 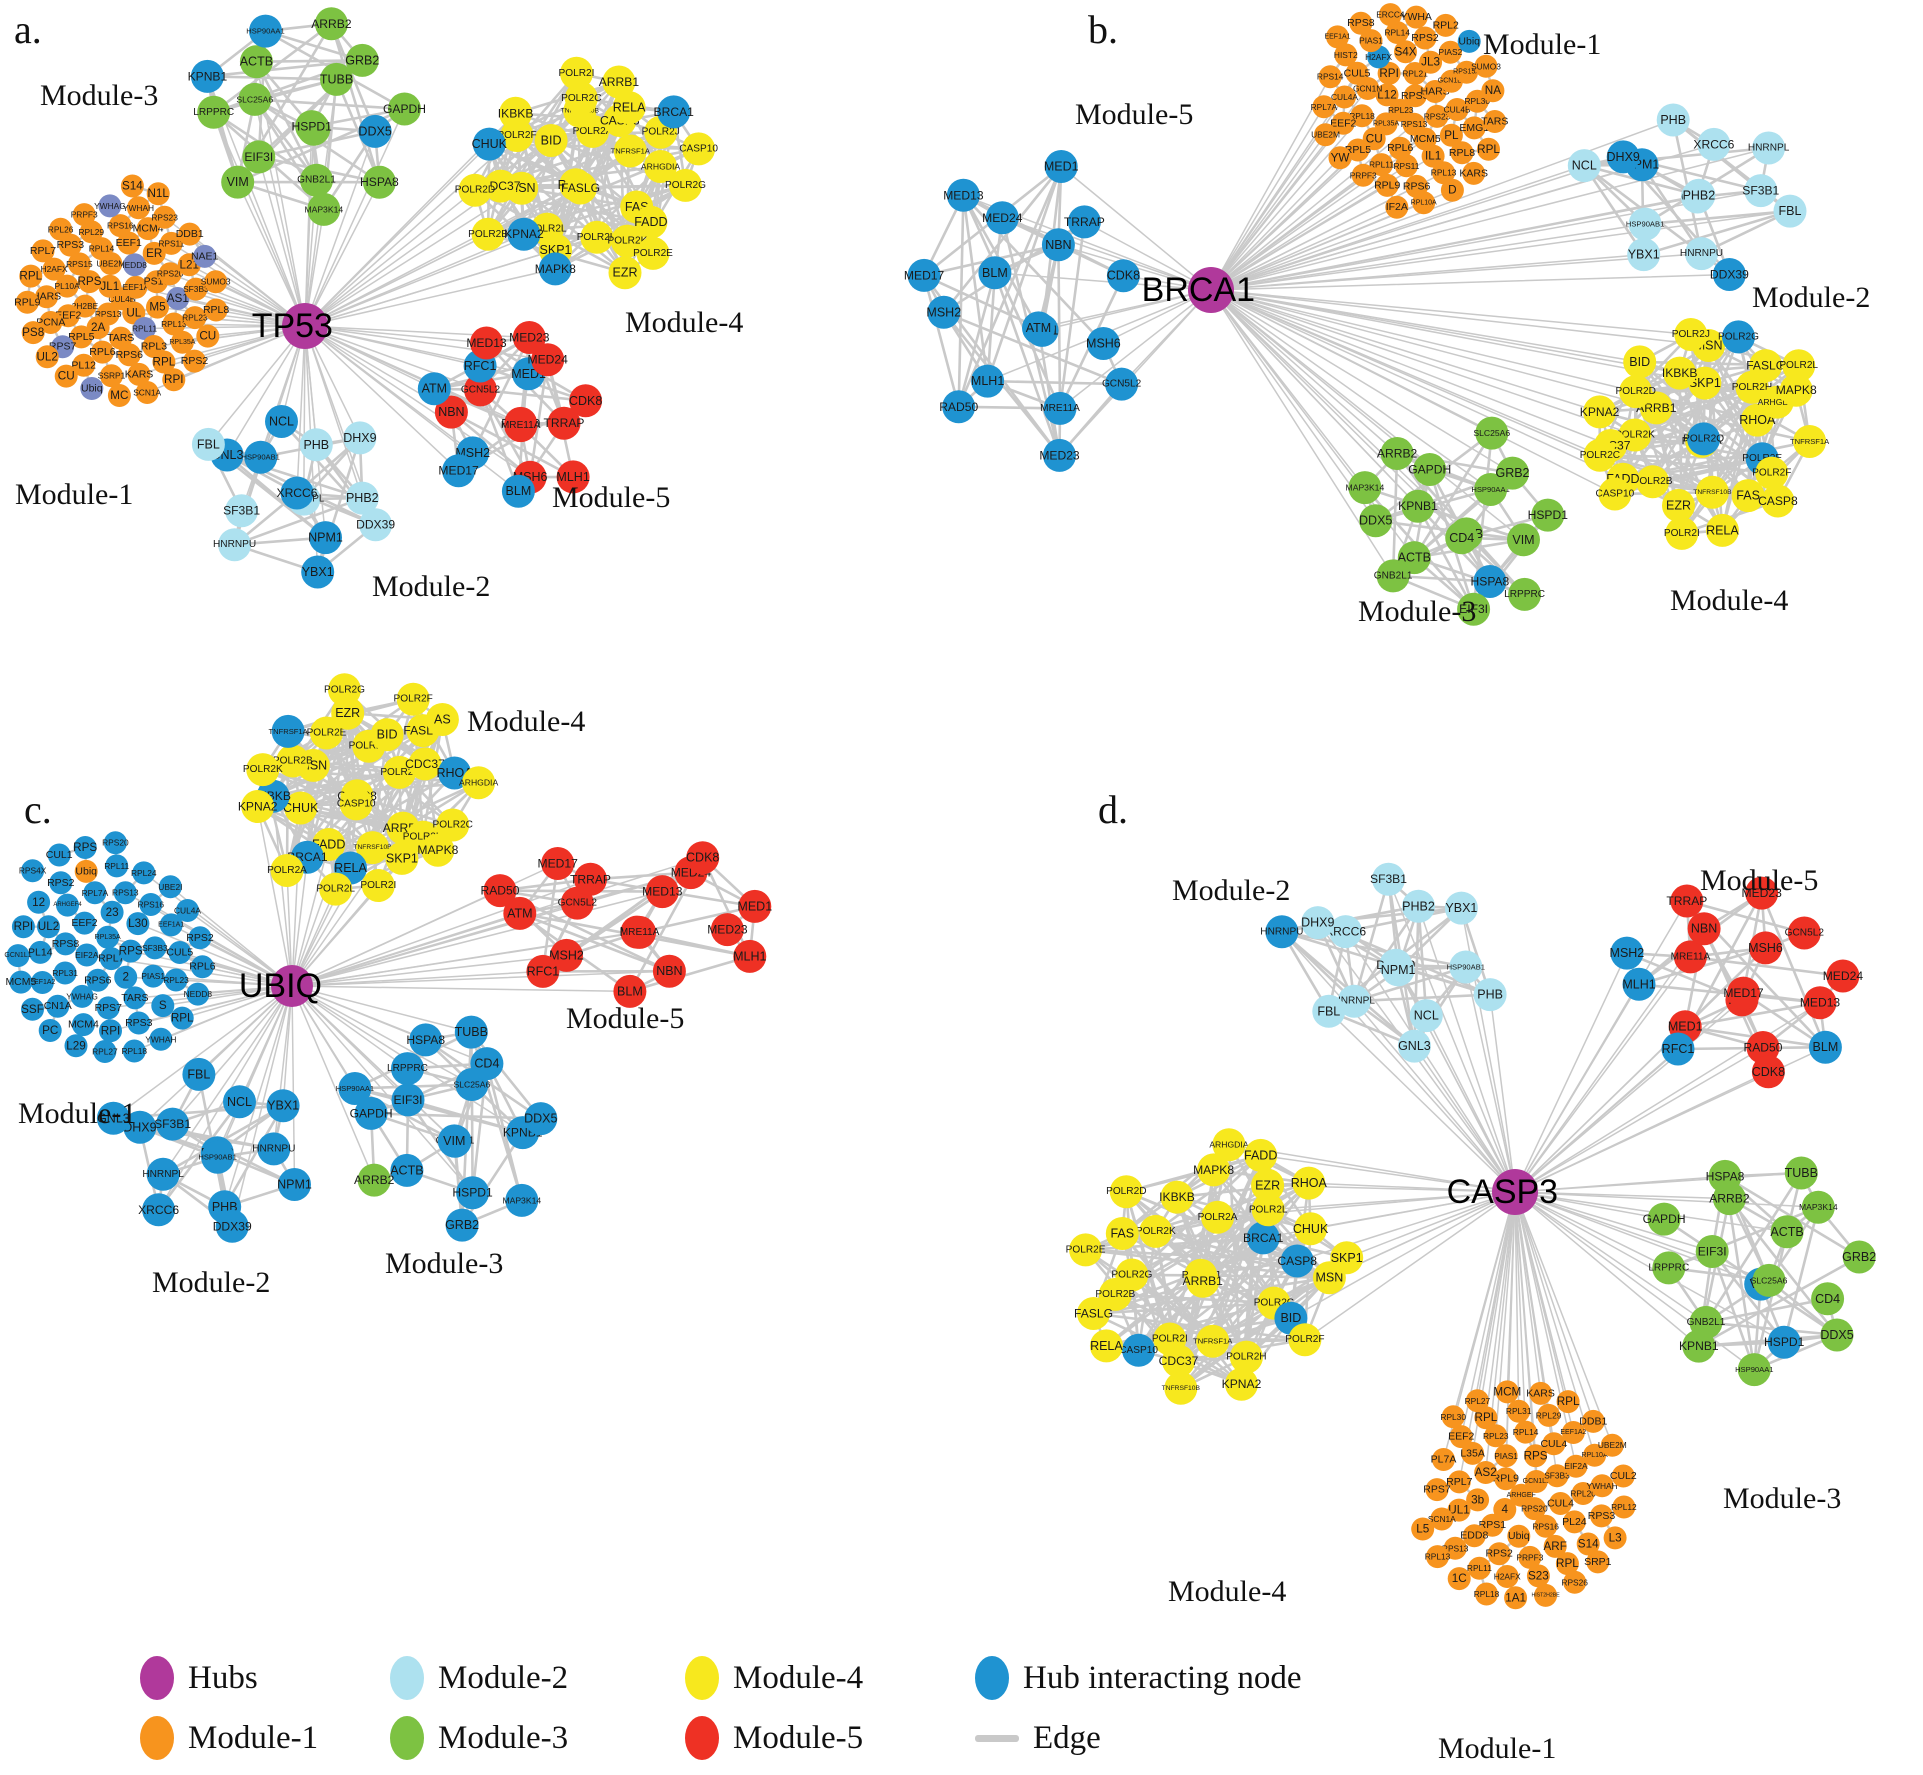 I want to click on hub-circle, so click(x=1211, y=290).